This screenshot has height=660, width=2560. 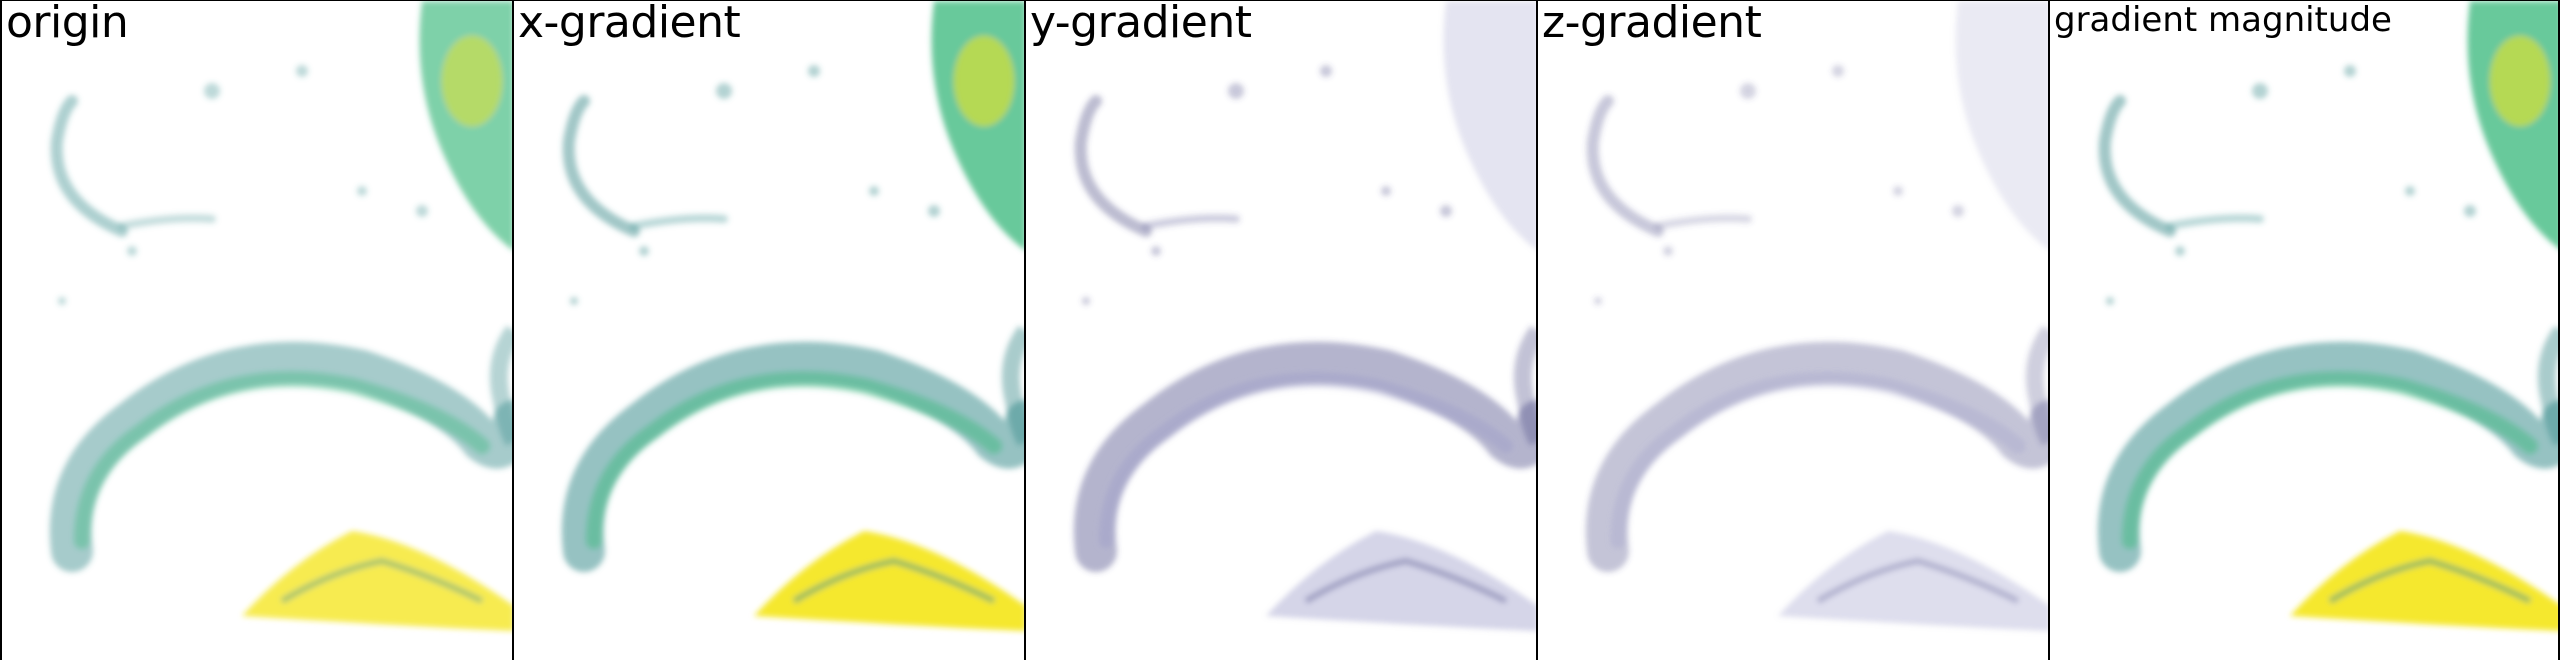 What do you see at coordinates (67, 24) in the screenshot?
I see `panel-label-origin: origin` at bounding box center [67, 24].